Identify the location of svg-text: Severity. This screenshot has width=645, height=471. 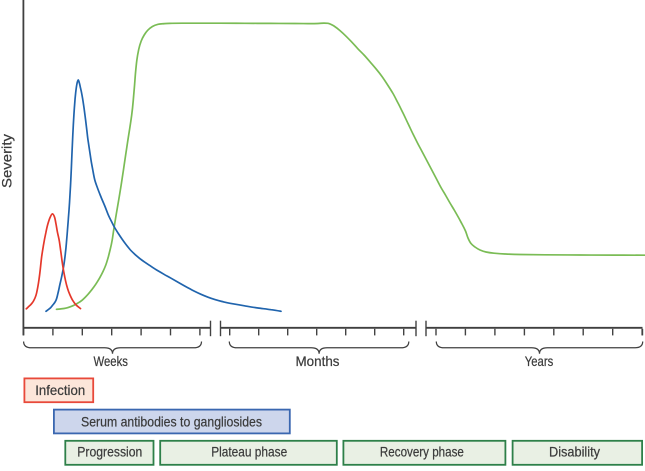
(7, 161).